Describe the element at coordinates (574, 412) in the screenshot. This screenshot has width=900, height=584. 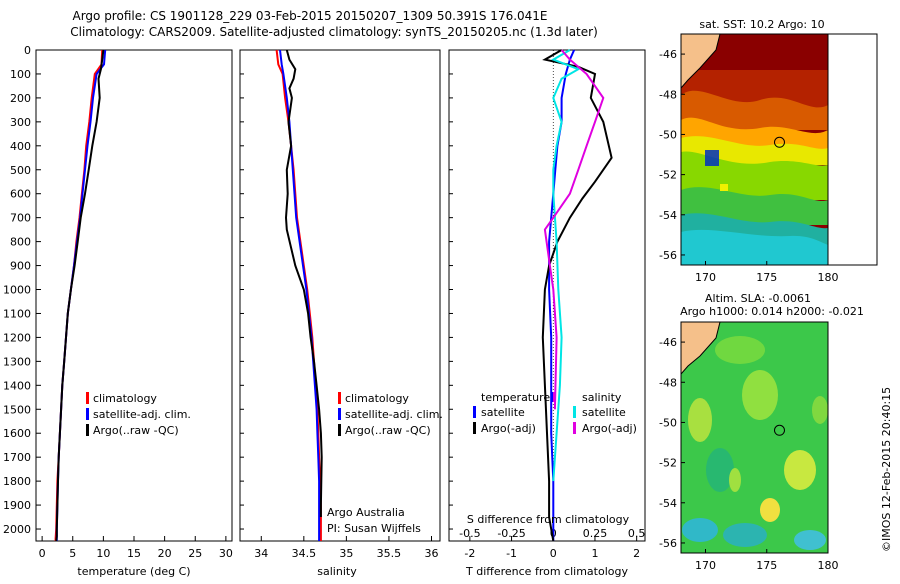
I see `legend-swatch-s-satellite` at that location.